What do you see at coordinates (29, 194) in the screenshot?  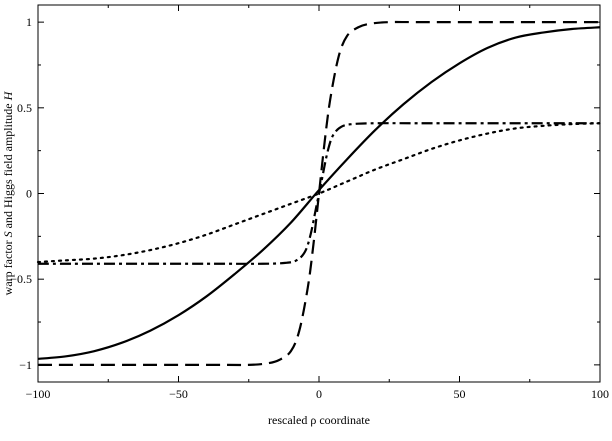 I see `y-tick-label: 0` at bounding box center [29, 194].